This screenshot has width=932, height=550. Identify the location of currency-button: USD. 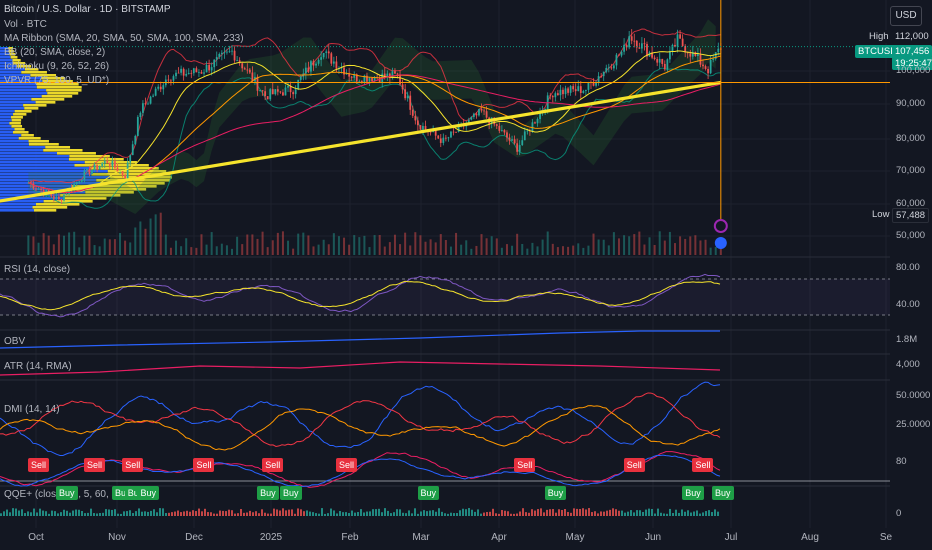
(906, 16).